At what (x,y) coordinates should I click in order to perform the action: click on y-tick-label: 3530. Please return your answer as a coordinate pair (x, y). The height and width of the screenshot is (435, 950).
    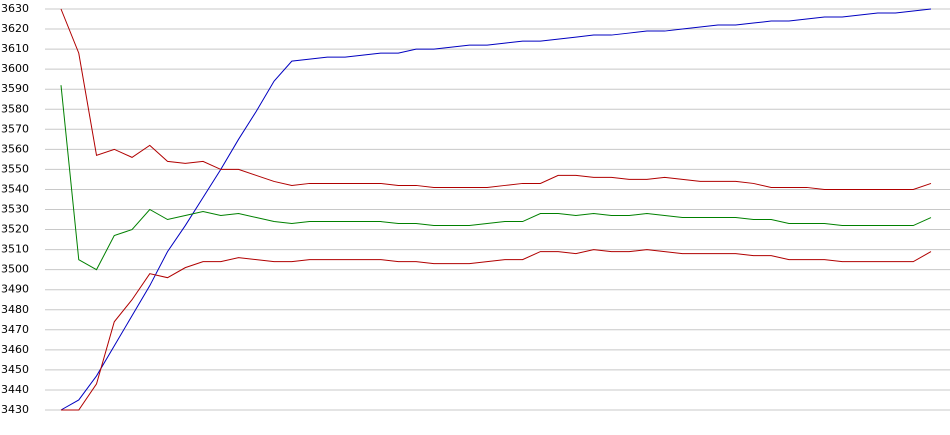
    Looking at the image, I should click on (15, 209).